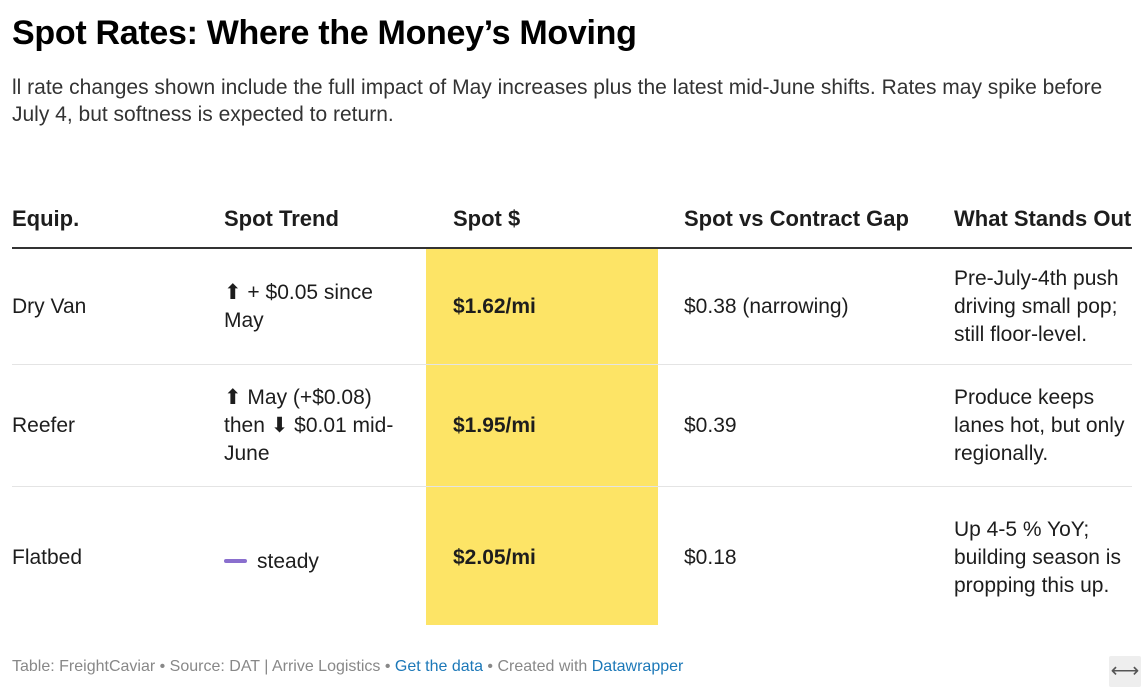  Describe the element at coordinates (494, 306) in the screenshot. I see `spot-cell: $1.62/mi` at that location.